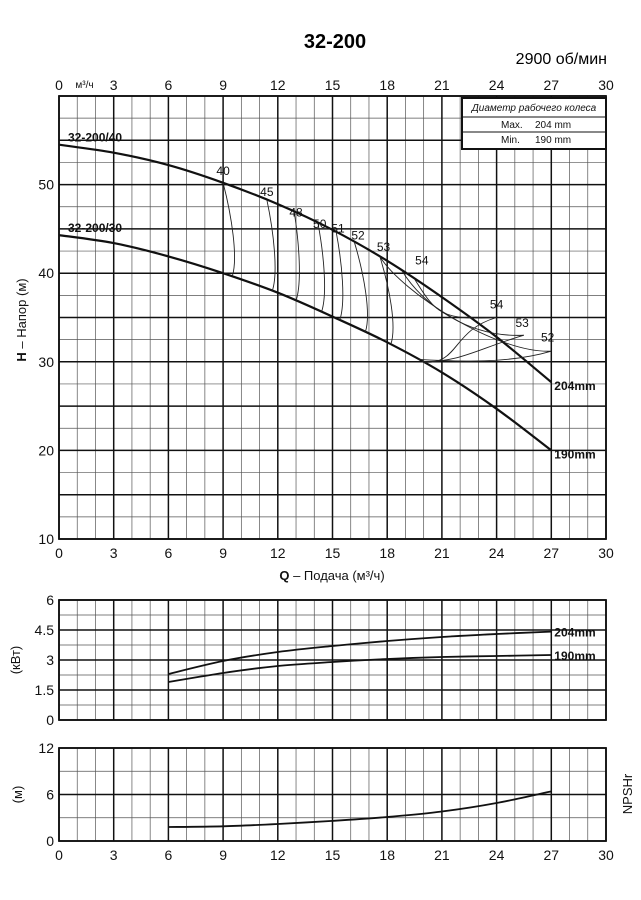 Image resolution: width=641 pixels, height=900 pixels. I want to click on impeller-max-label: Max., so click(512, 125).